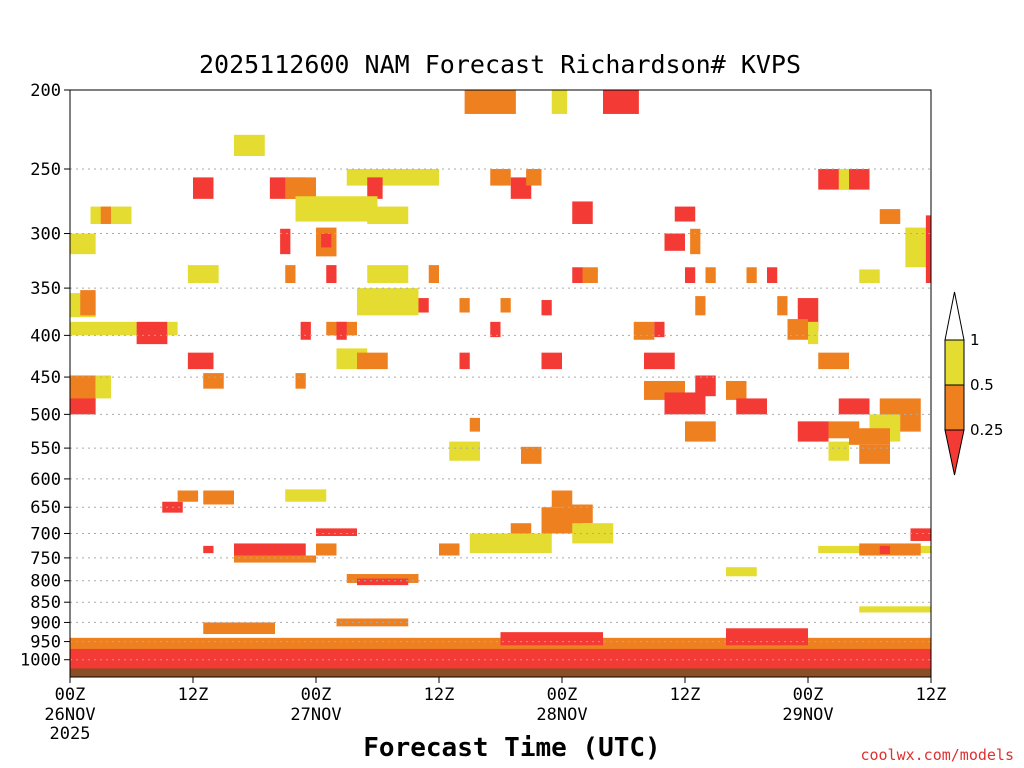  I want to click on x-tick-date-0: 26NOV, so click(69, 715).